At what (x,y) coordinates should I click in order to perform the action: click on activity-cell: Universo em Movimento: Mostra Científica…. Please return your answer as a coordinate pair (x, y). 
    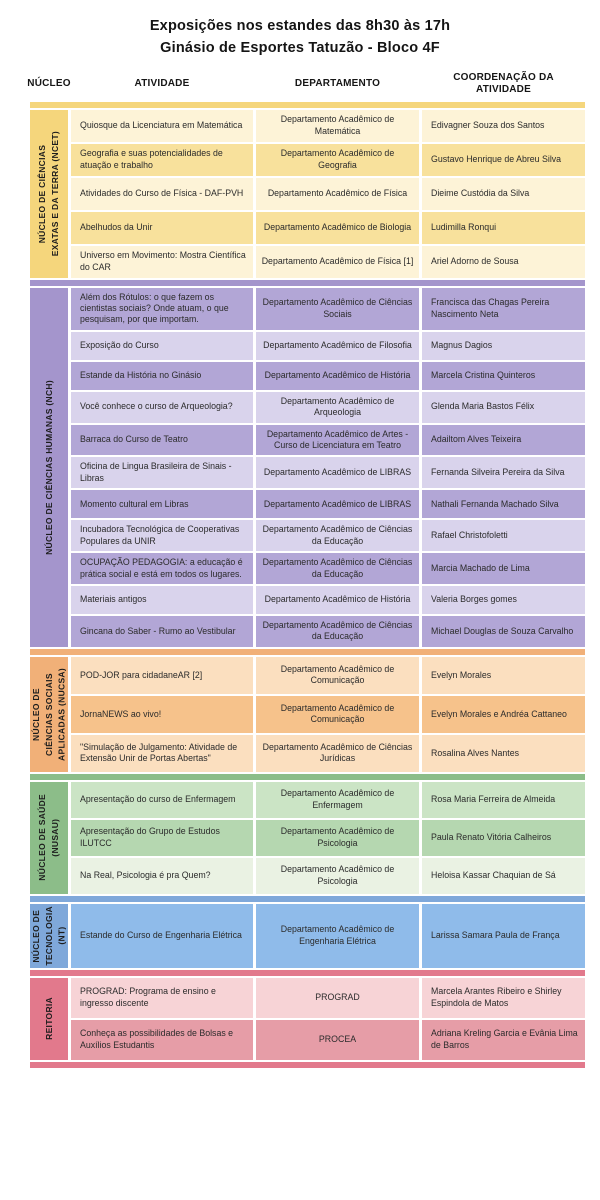
    Looking at the image, I should click on (162, 261).